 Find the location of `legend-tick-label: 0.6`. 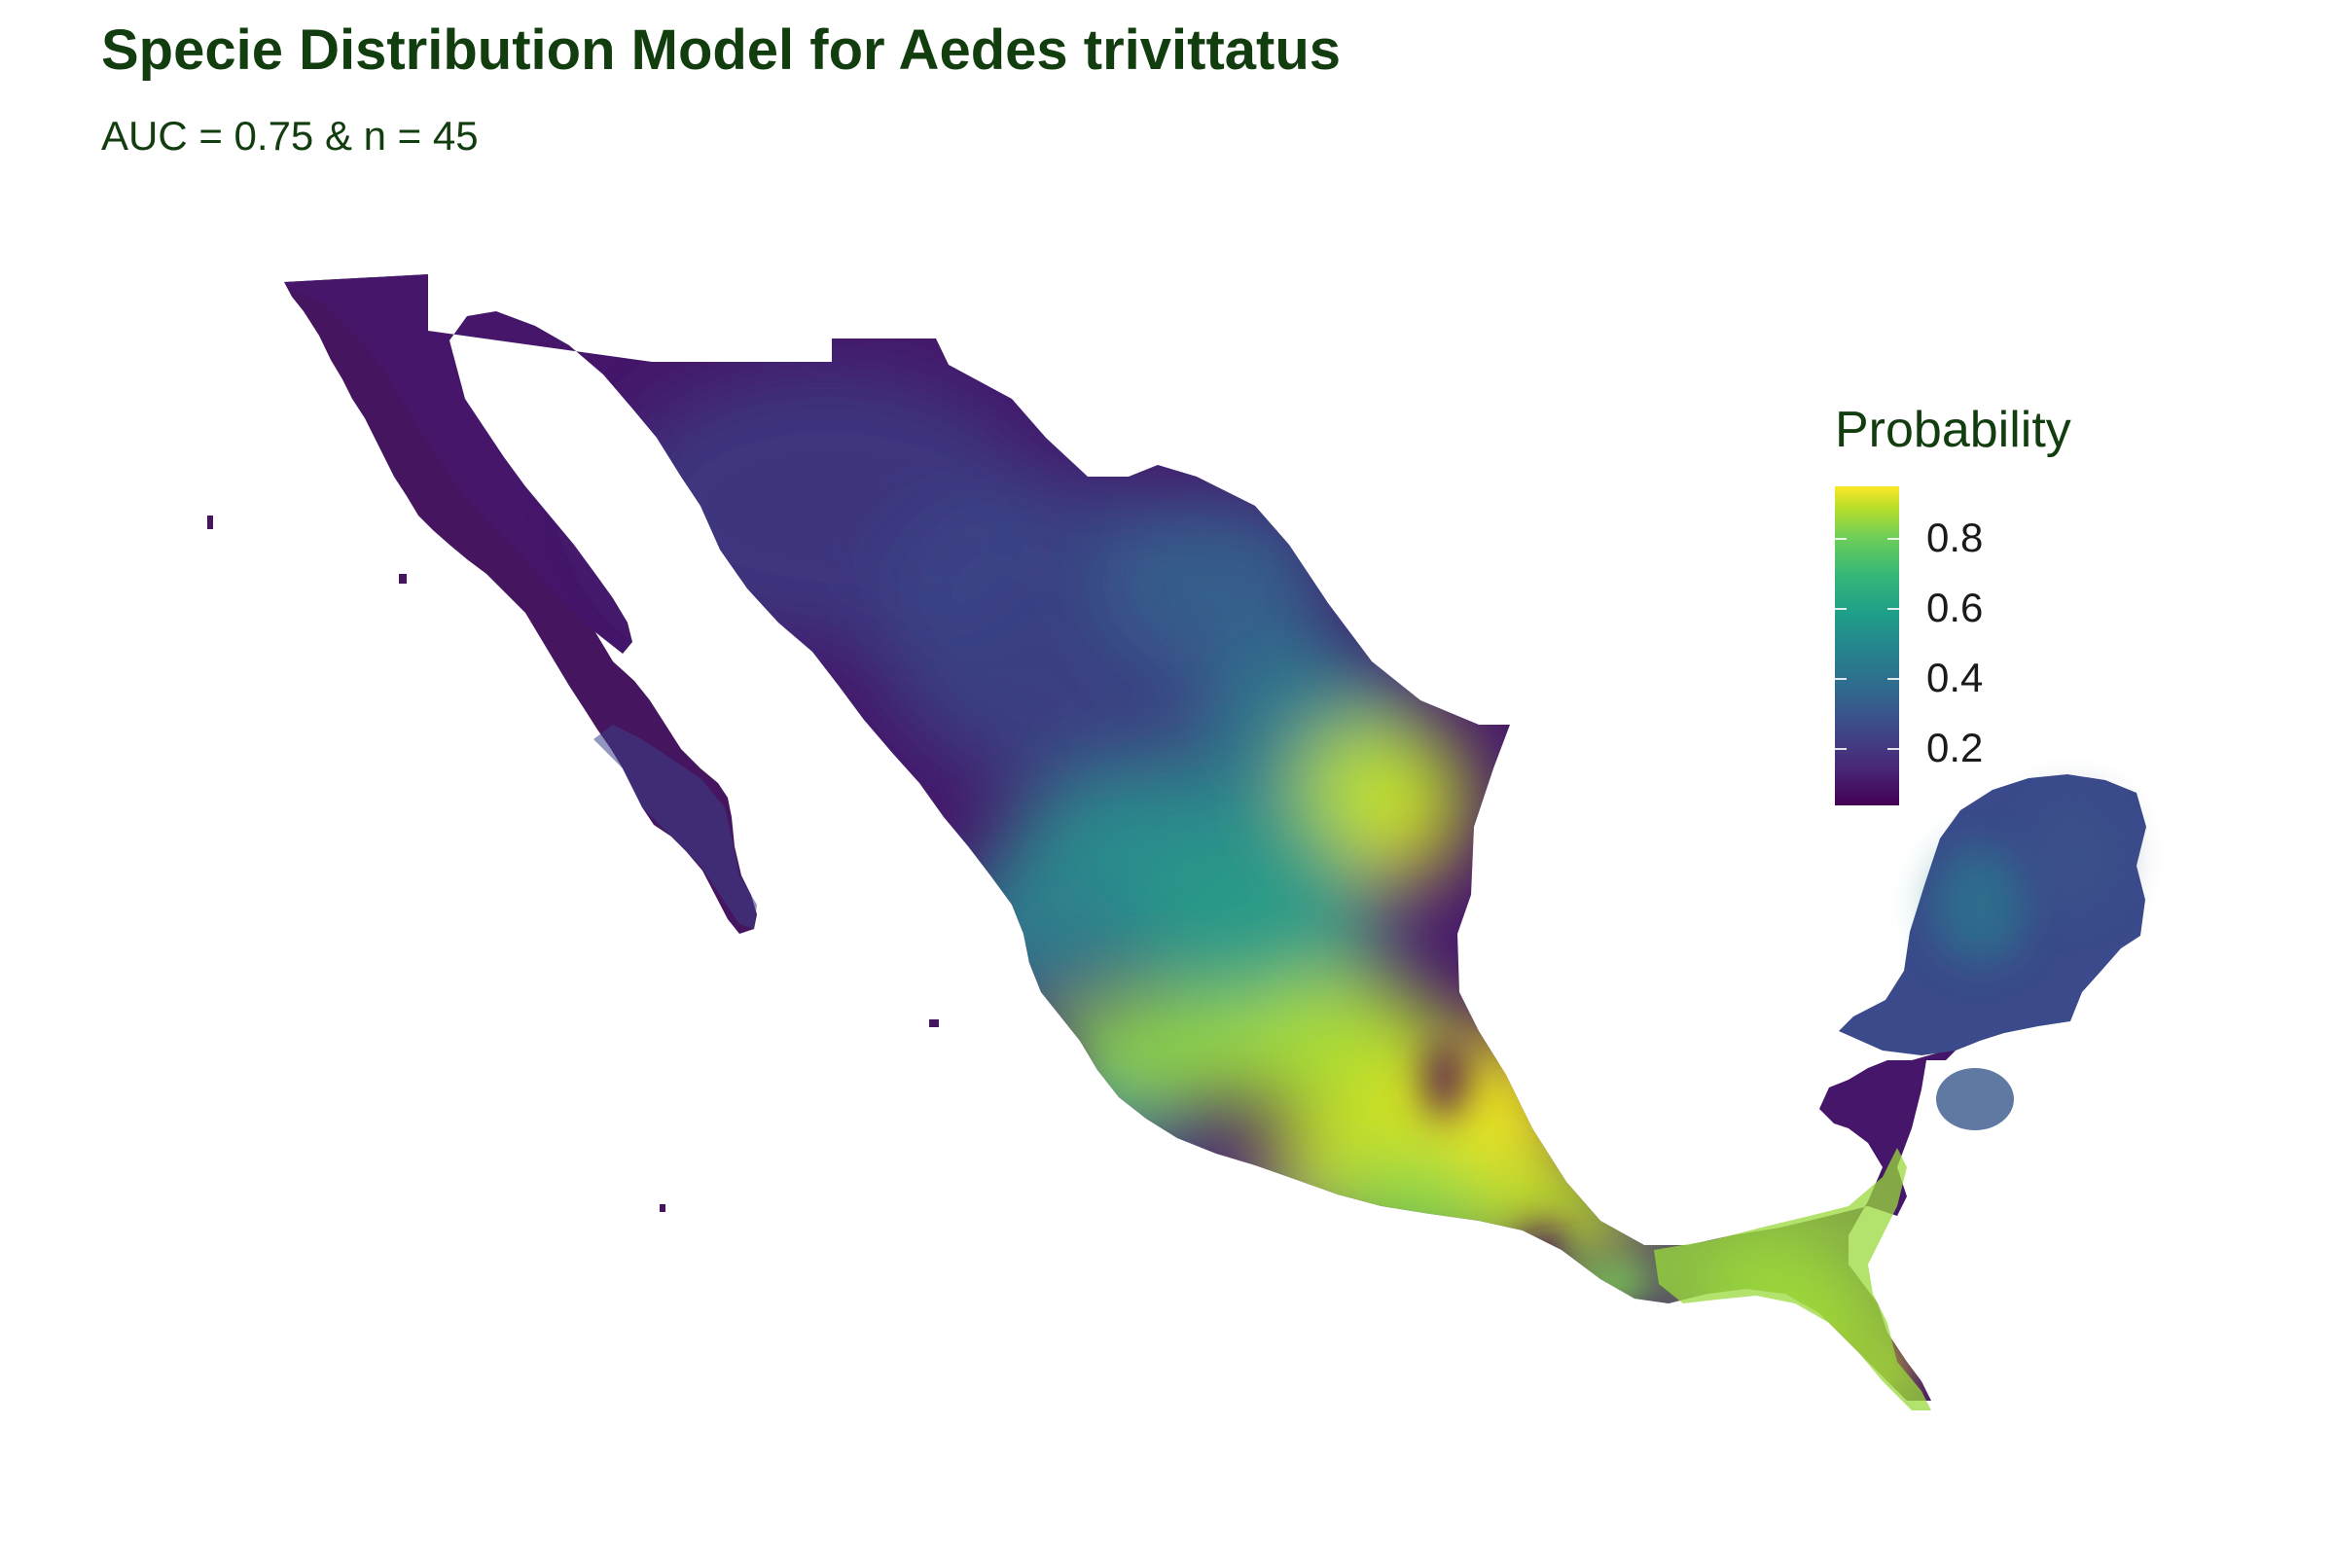

legend-tick-label: 0.6 is located at coordinates (1955, 608).